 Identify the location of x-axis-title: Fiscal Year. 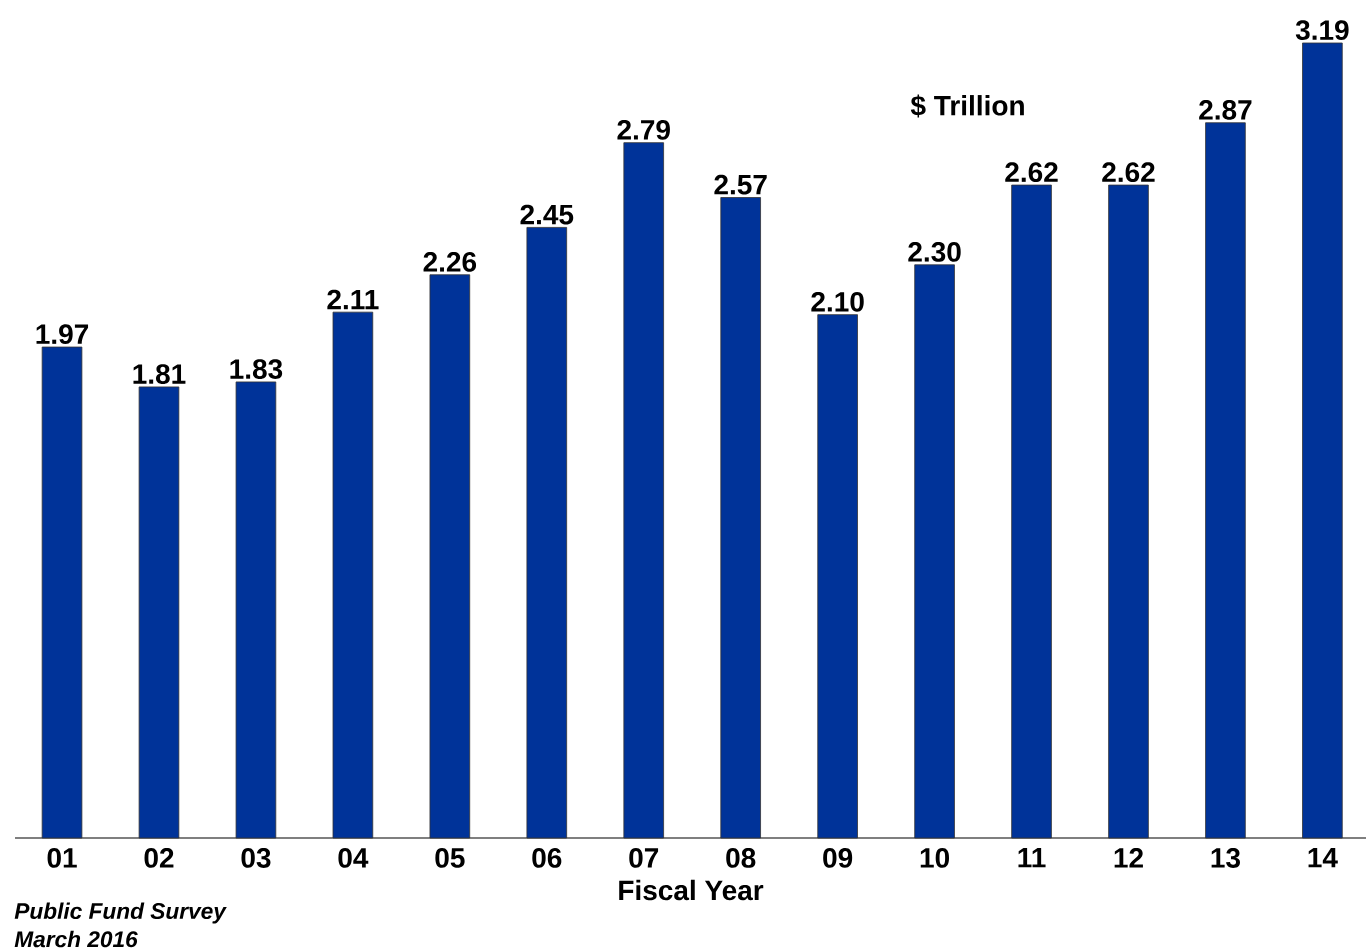
(691, 890).